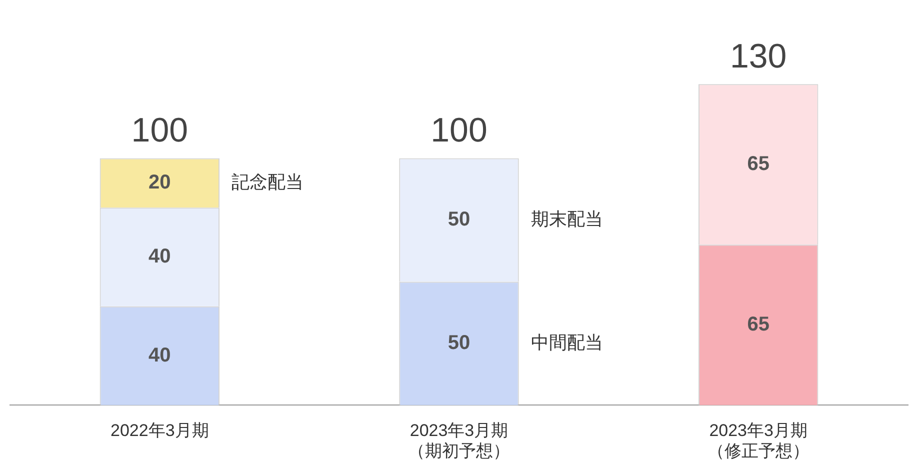 Image resolution: width=918 pixels, height=470 pixels. I want to click on x-tick-label: 2023年3月期（修正予想）, so click(758, 440).